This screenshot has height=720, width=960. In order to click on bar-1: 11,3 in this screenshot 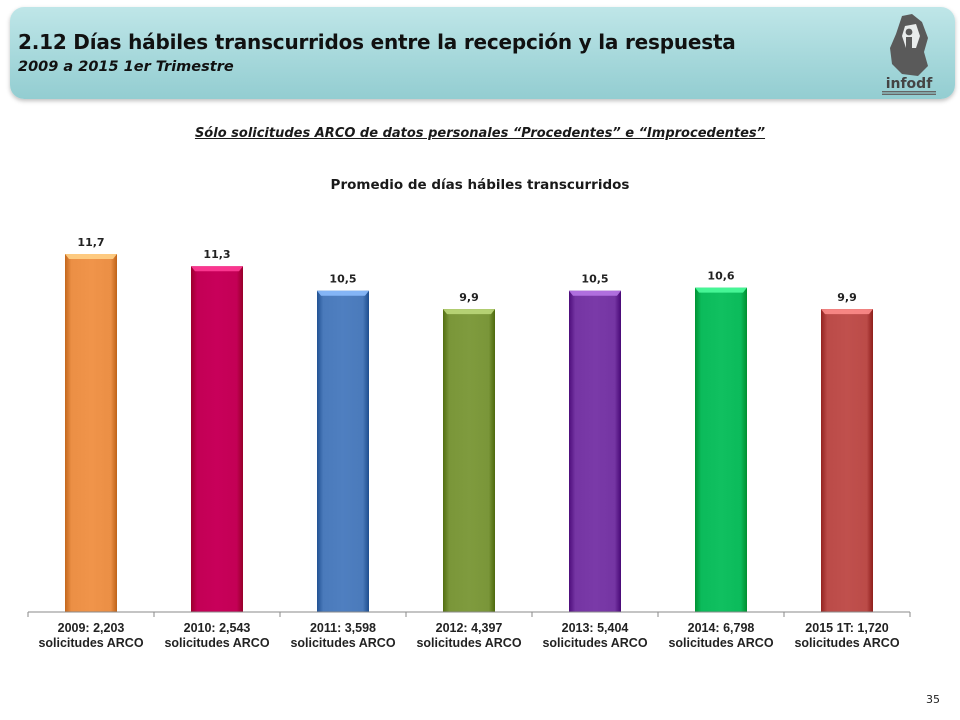, I will do `click(217, 430)`.